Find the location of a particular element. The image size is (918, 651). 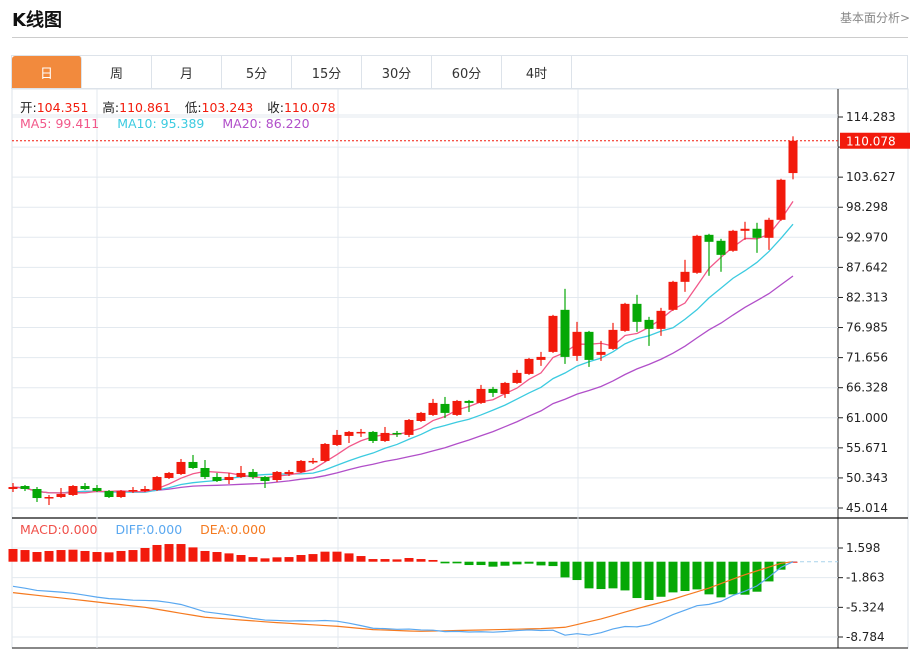

tab-30min: 30分 is located at coordinates (397, 72).